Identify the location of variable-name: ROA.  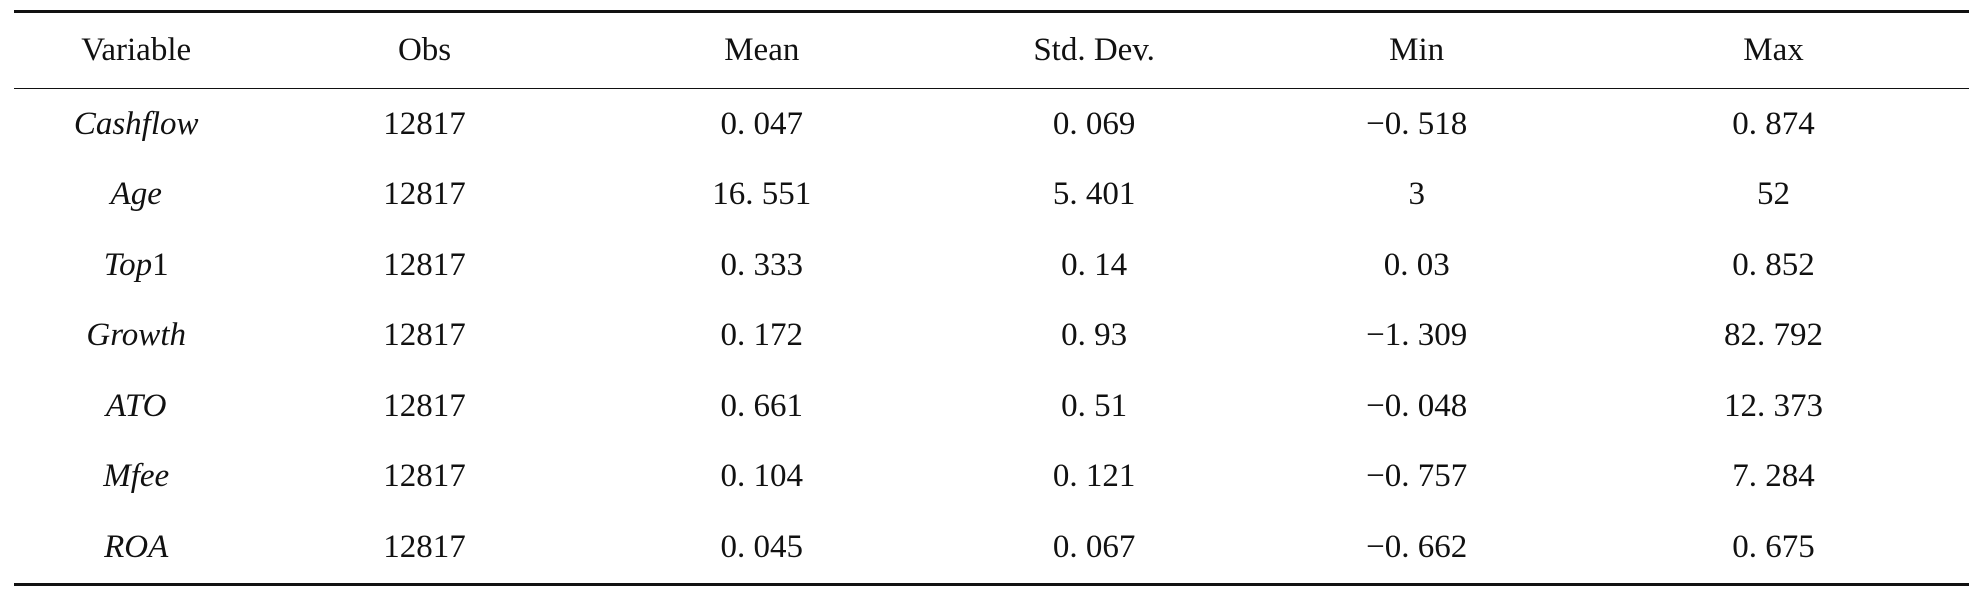
(136, 546).